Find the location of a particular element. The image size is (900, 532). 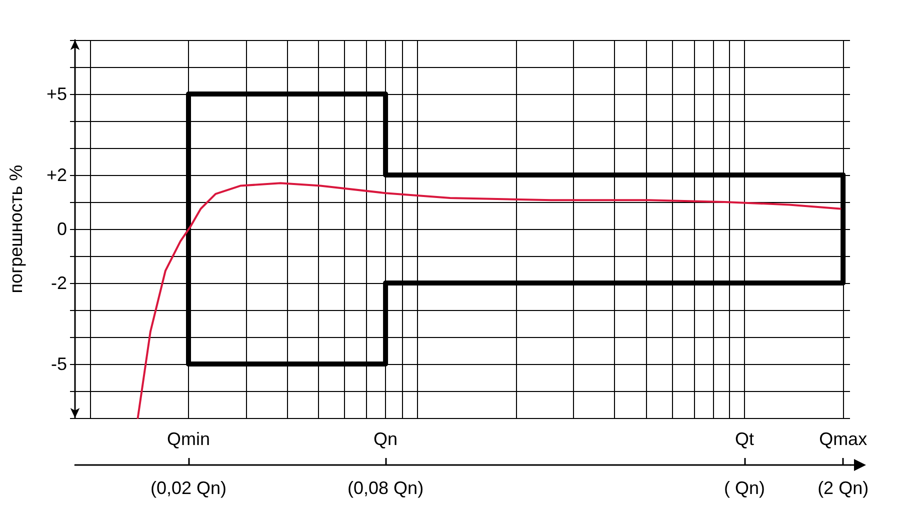

y-tick-label: -5 is located at coordinates (58, 364).